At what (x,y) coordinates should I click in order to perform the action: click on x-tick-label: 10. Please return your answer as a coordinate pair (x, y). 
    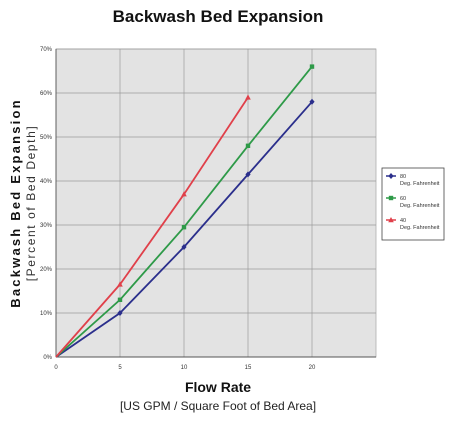
    Looking at the image, I should click on (184, 368).